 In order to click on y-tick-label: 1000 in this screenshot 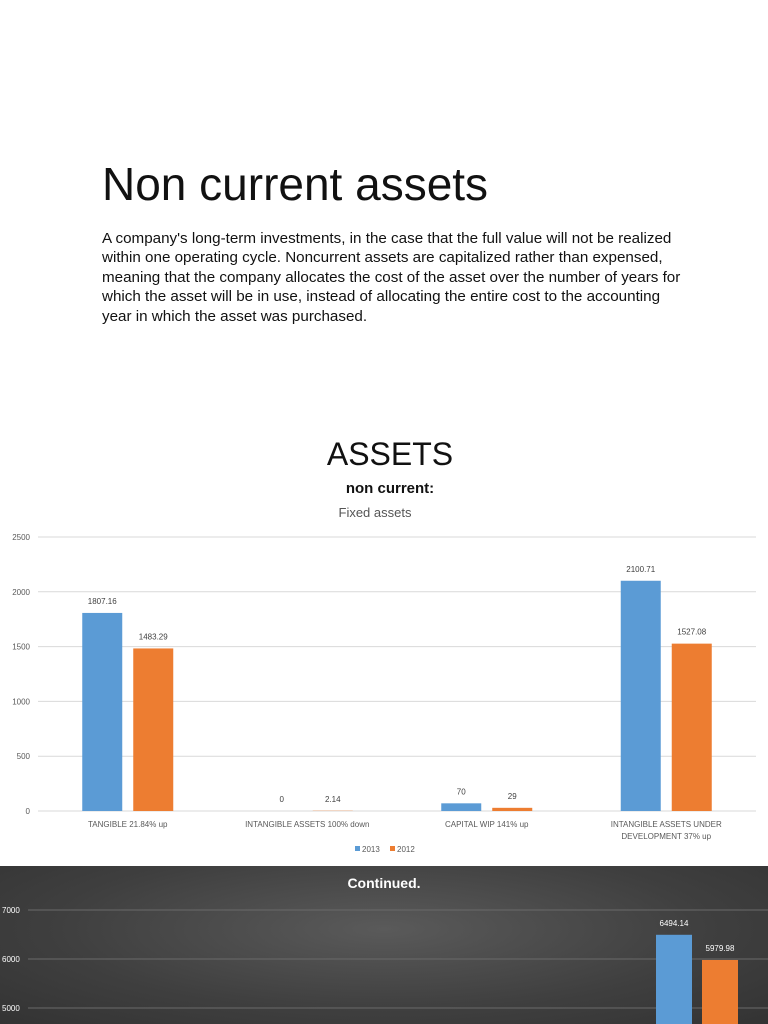, I will do `click(21, 701)`.